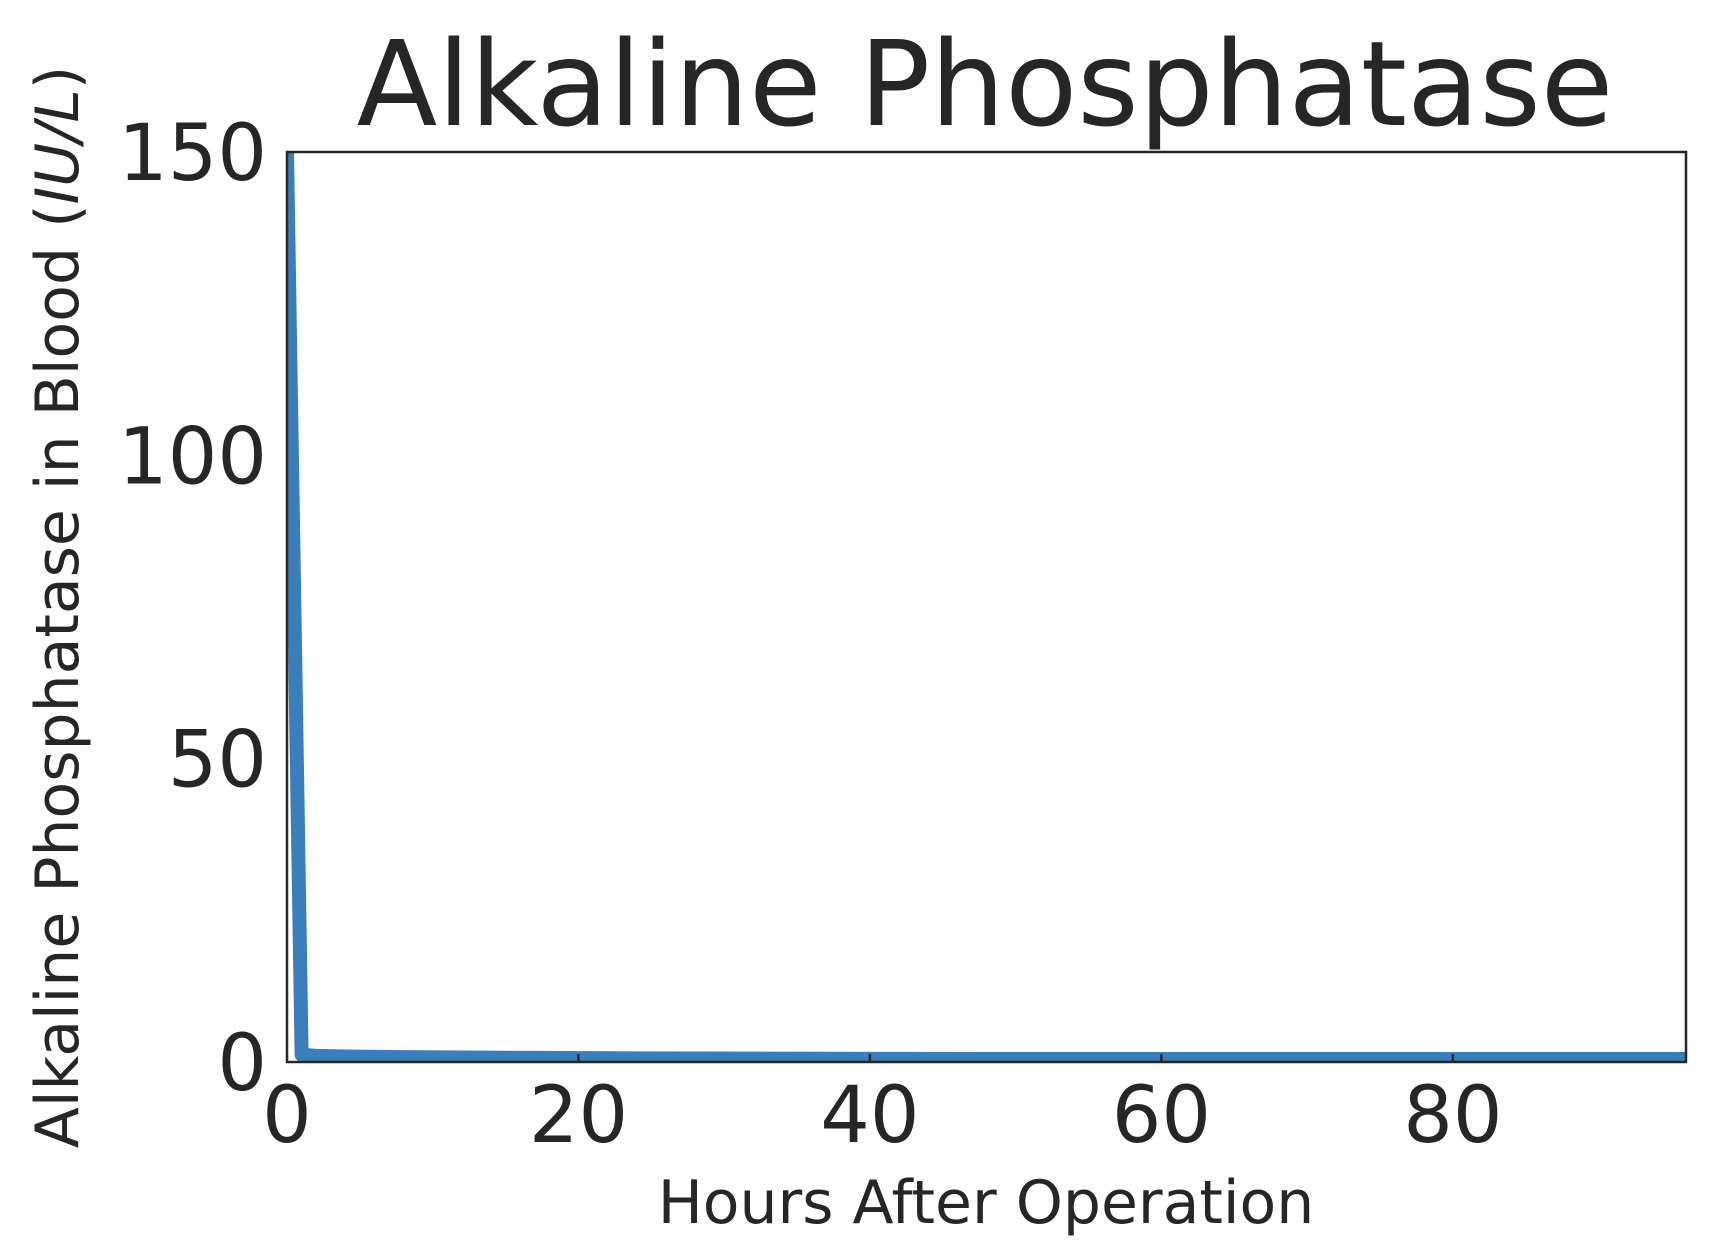 This screenshot has height=1259, width=1709. Describe the element at coordinates (985, 84) in the screenshot. I see `chart-title: Alkaline Phosphatase` at that location.